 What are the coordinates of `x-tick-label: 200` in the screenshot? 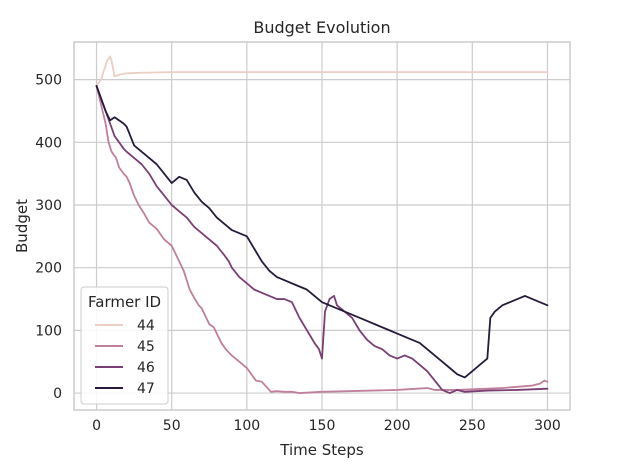 It's located at (397, 426).